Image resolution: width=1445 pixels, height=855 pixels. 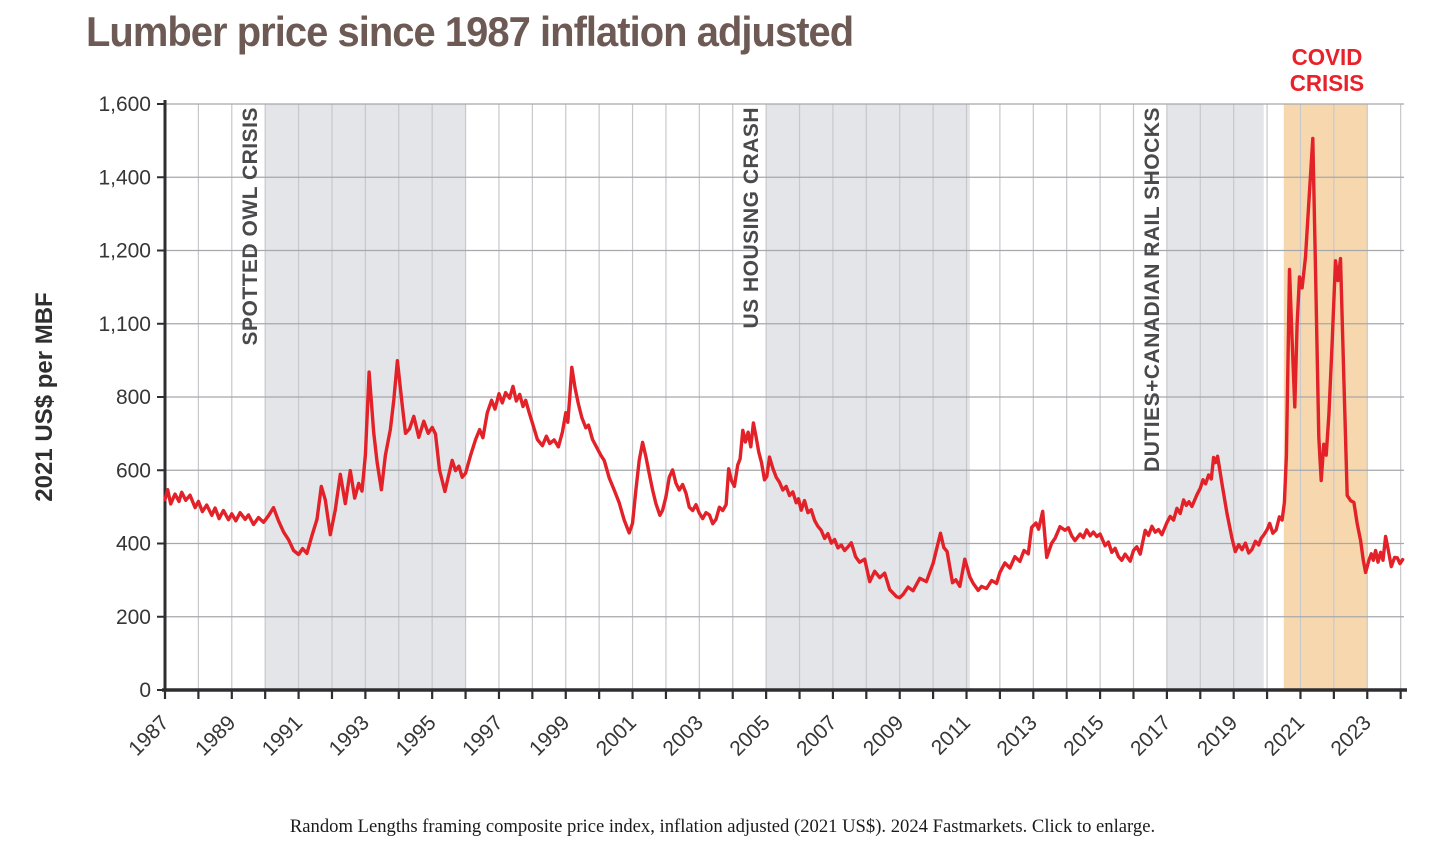 What do you see at coordinates (549, 735) in the screenshot?
I see `x-tick-label-1999: 1999` at bounding box center [549, 735].